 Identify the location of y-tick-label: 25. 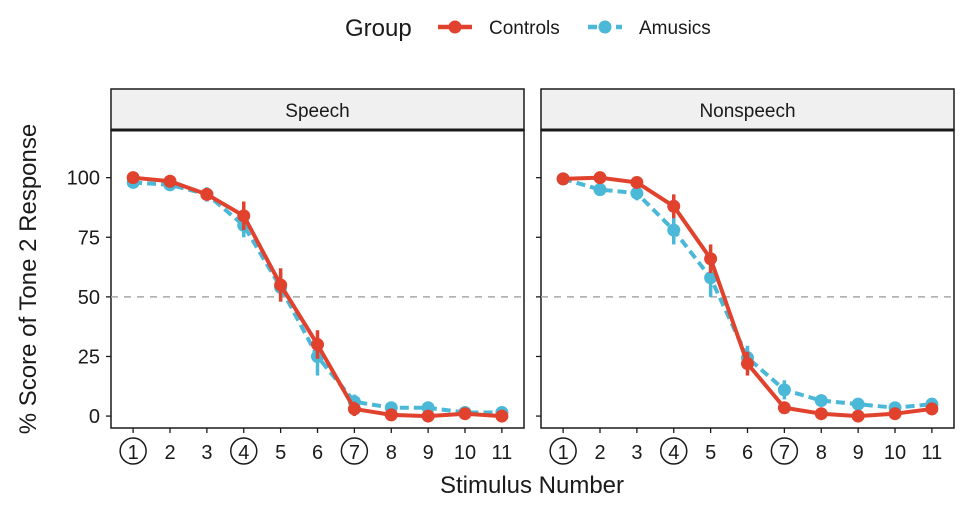
(89, 357).